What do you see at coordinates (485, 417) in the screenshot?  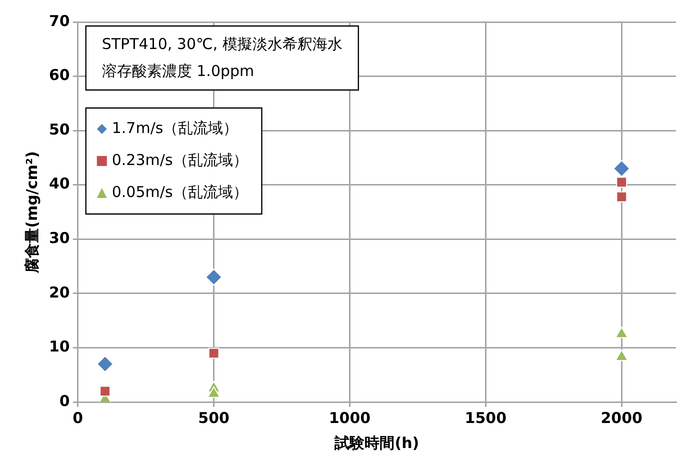 I see `x-tick-label: 1500` at bounding box center [485, 417].